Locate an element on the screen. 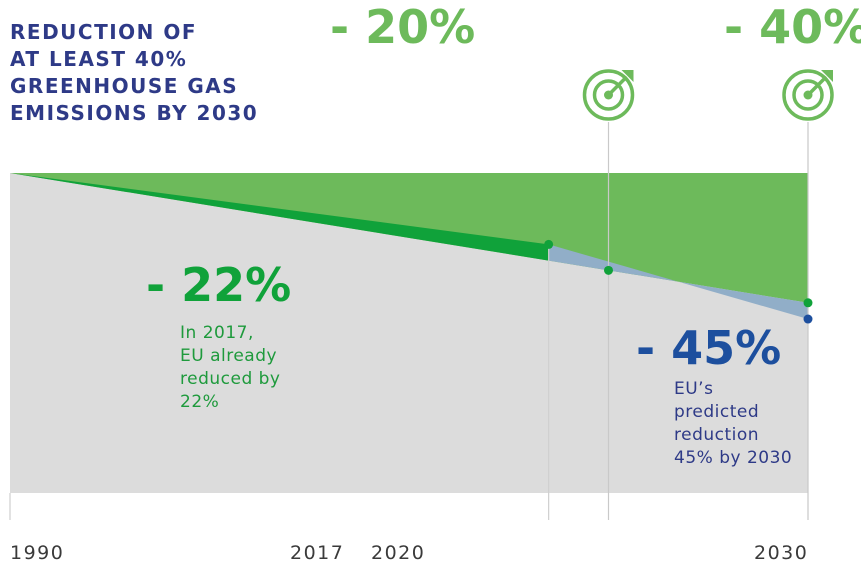 The width and height of the screenshot is (861, 567). achieved-reduction-area is located at coordinates (279, 217).